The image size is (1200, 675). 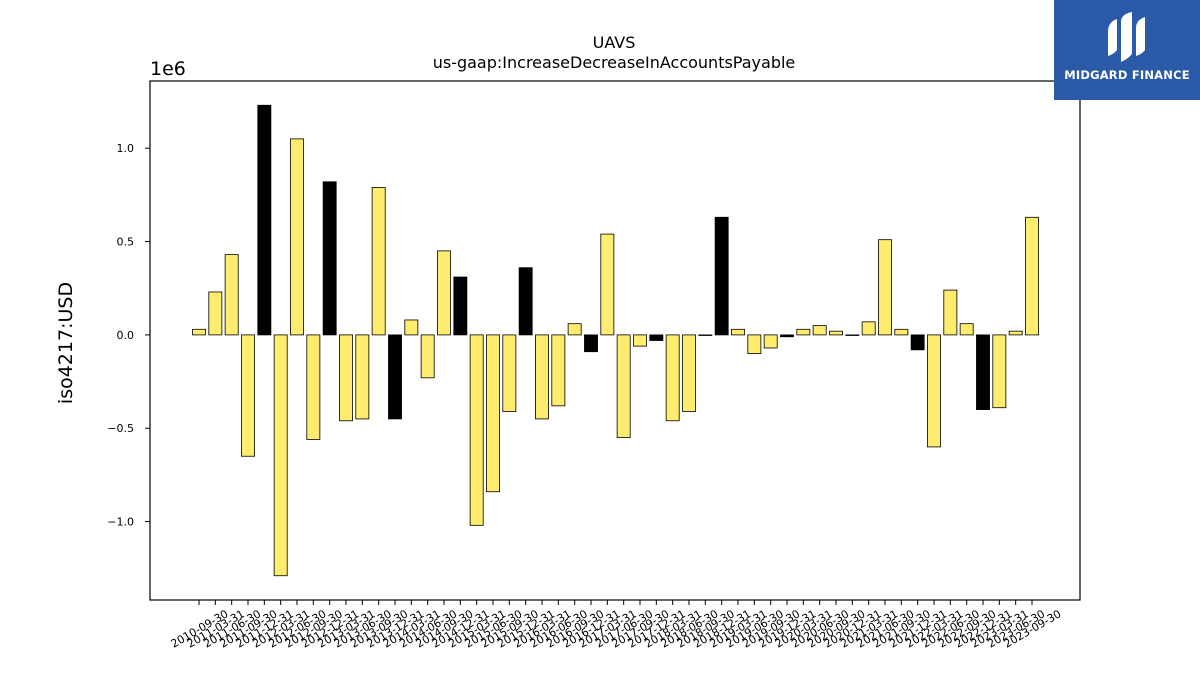 I want to click on y-axis-ticks: −1.0 −0.5 0.0 0.5 1.0, so click(x=128, y=335).